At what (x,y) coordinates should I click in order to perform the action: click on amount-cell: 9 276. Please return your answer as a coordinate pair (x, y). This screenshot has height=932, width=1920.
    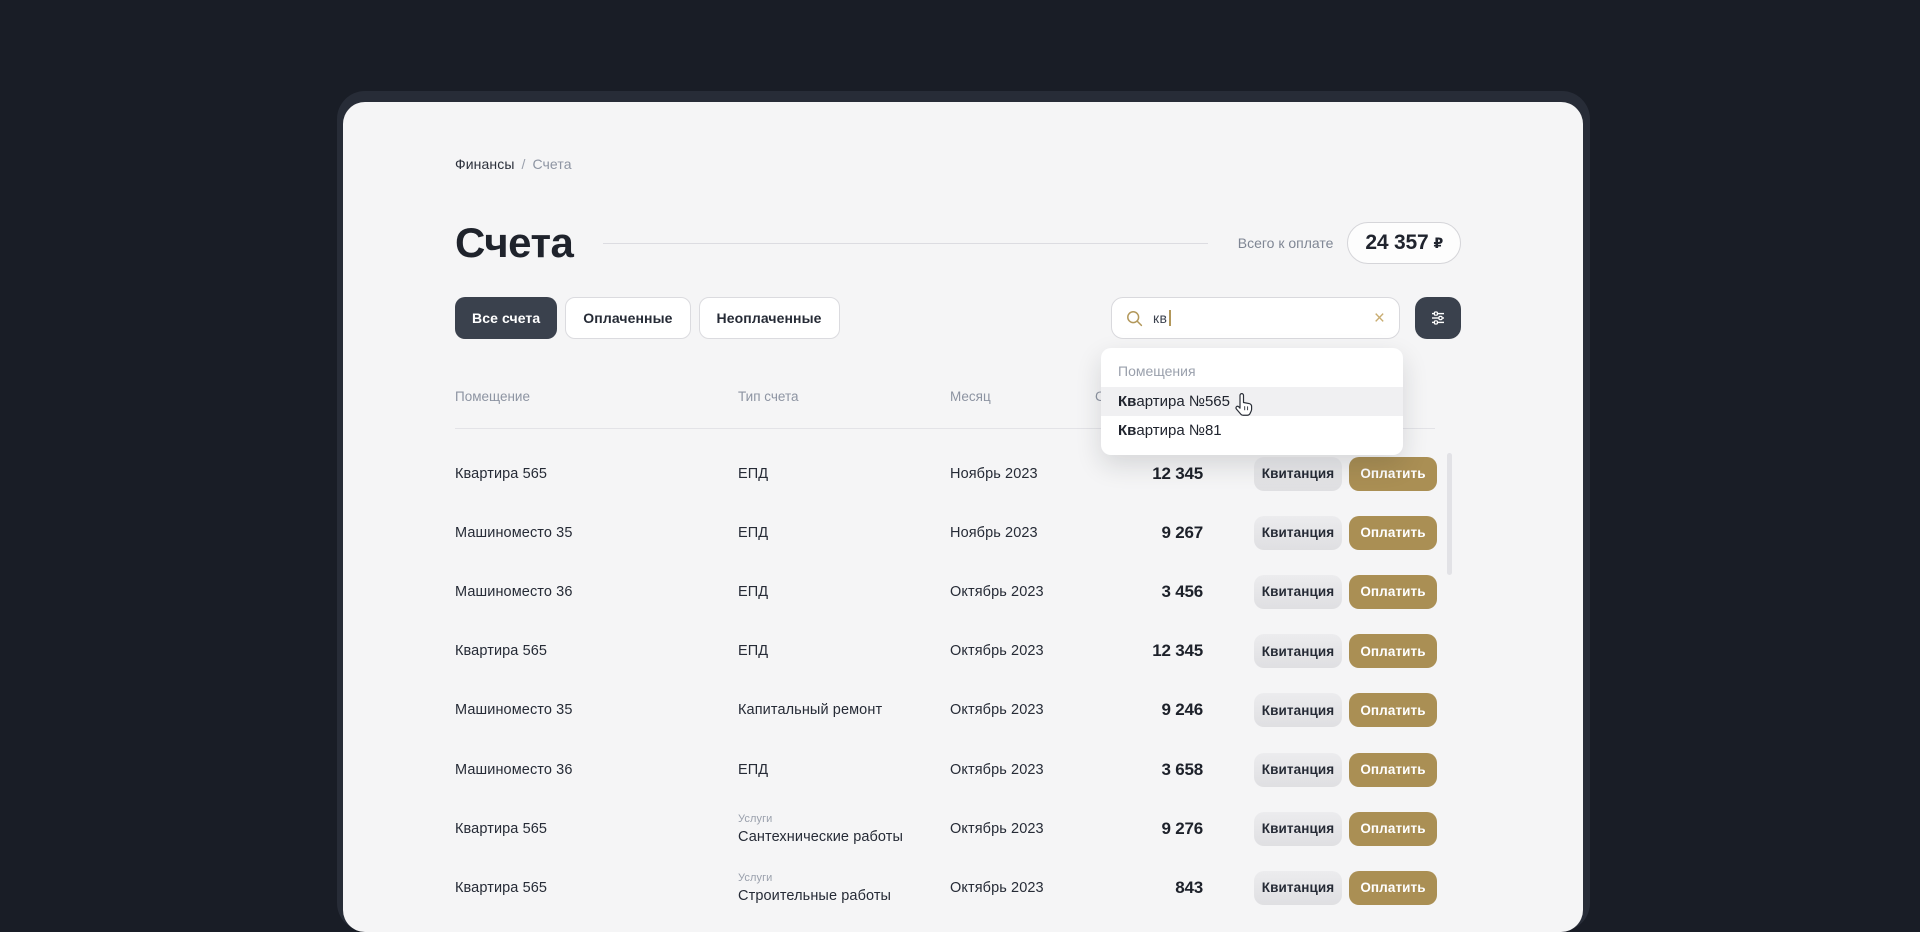
    Looking at the image, I should click on (1182, 828).